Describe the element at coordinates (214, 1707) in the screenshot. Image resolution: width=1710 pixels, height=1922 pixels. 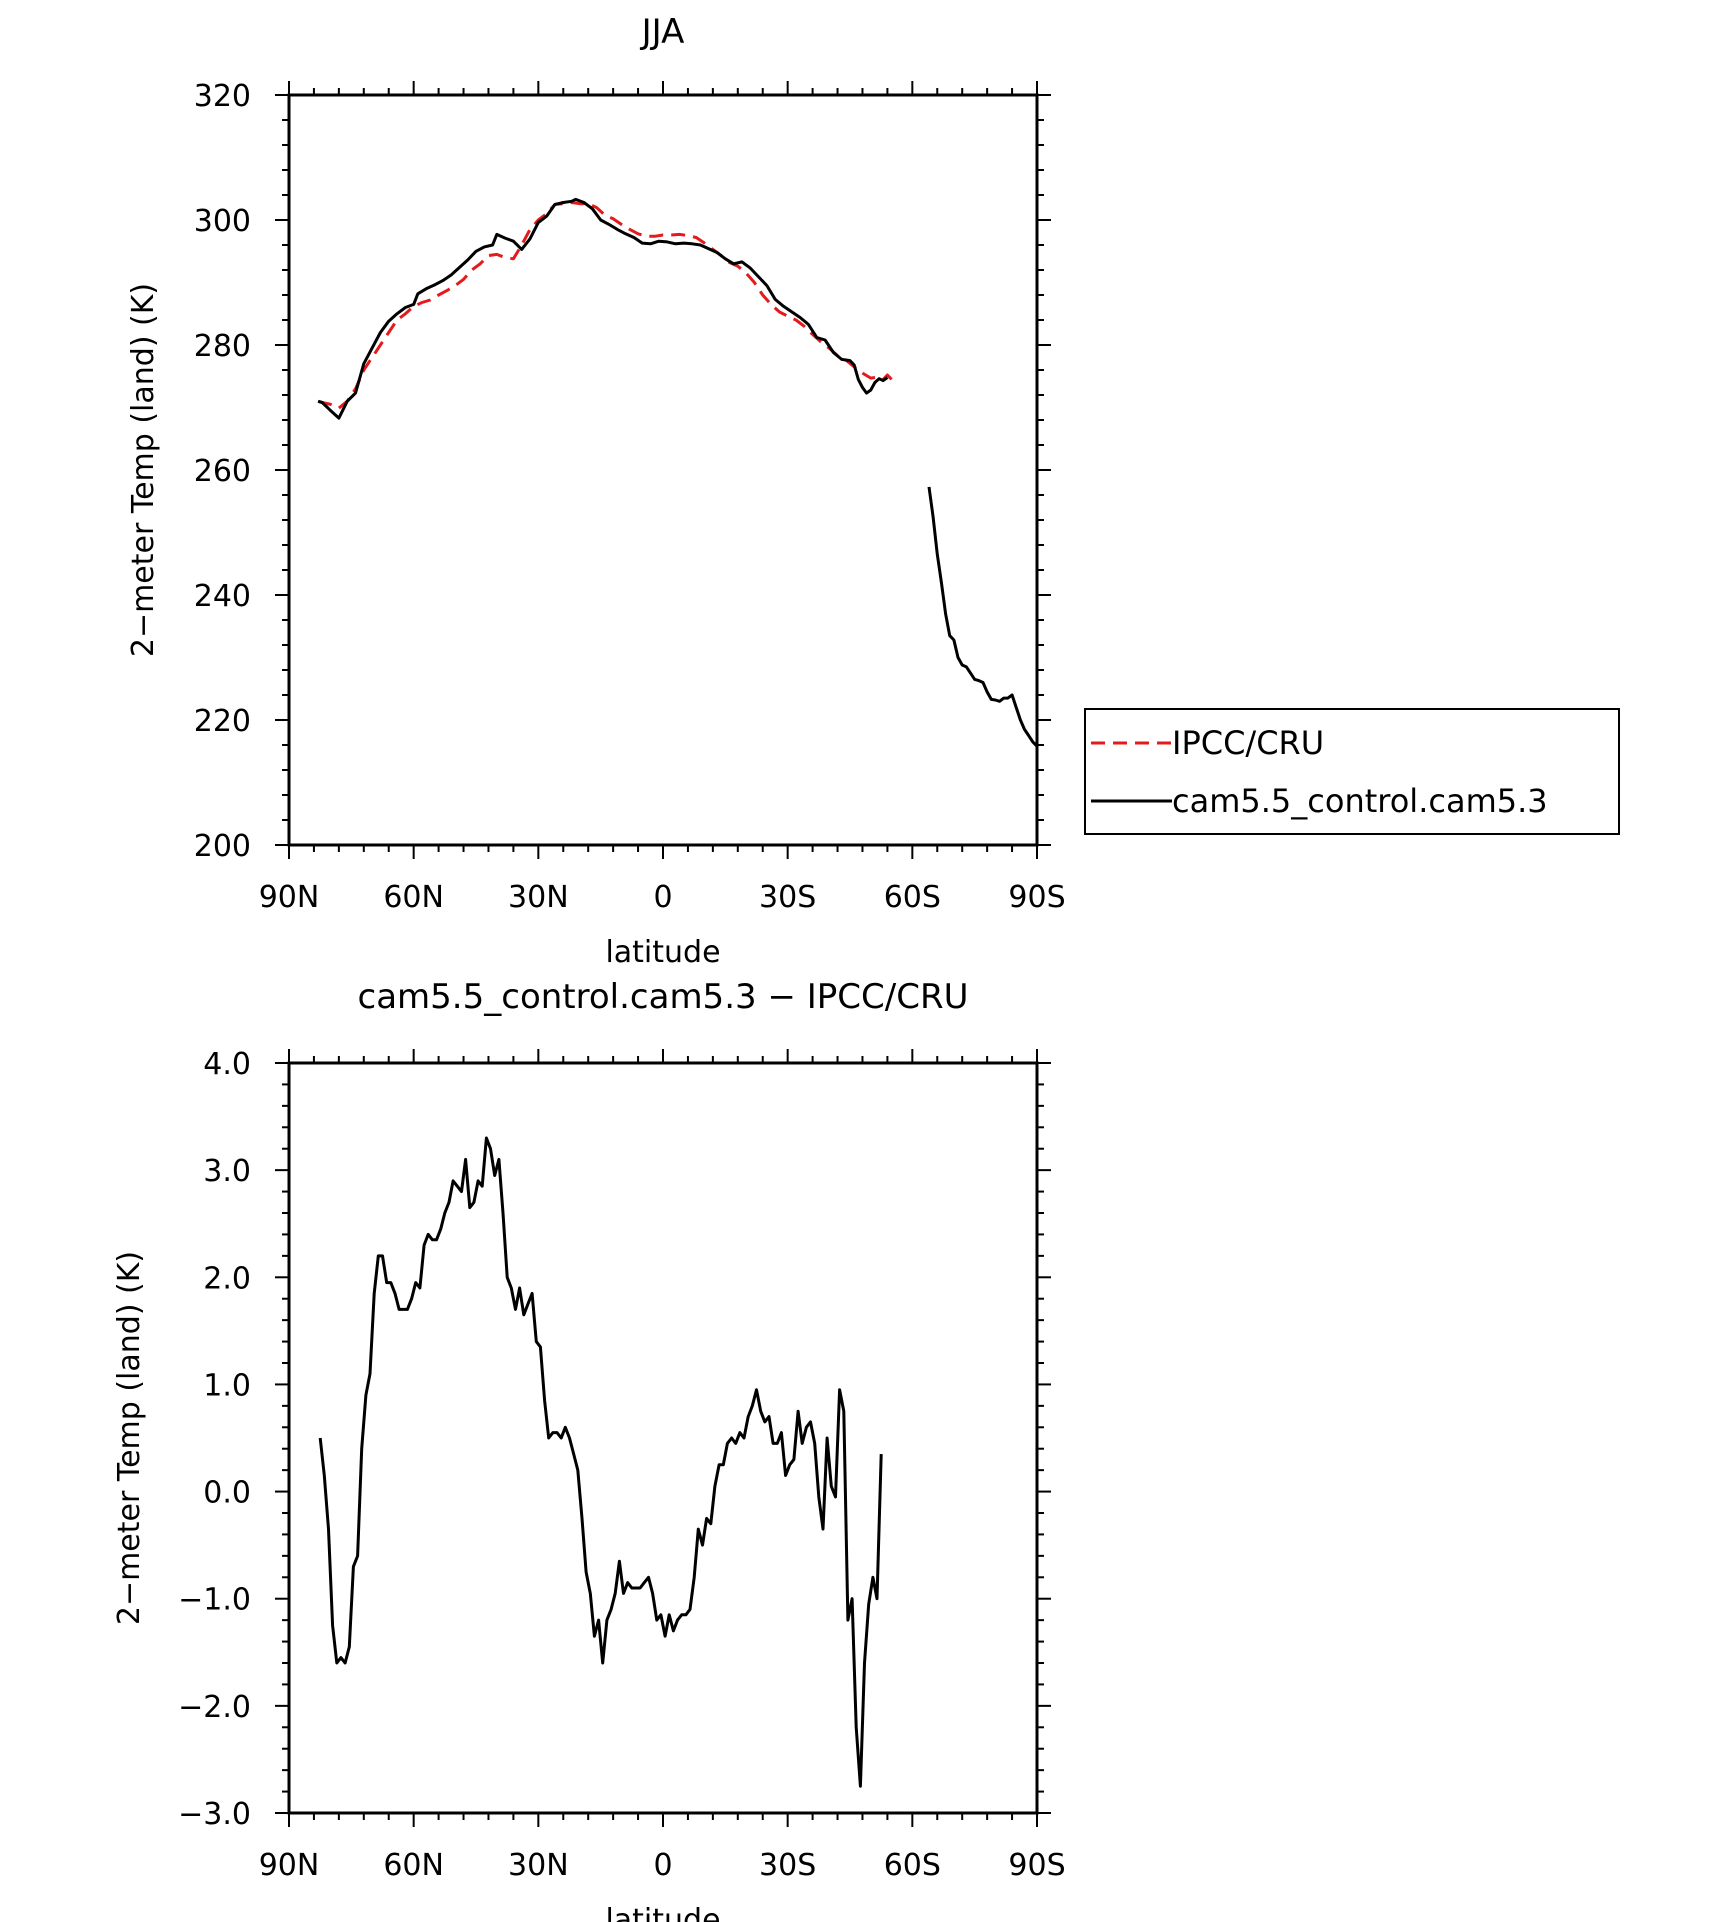
I see `y-tick-label: −2.0` at that location.